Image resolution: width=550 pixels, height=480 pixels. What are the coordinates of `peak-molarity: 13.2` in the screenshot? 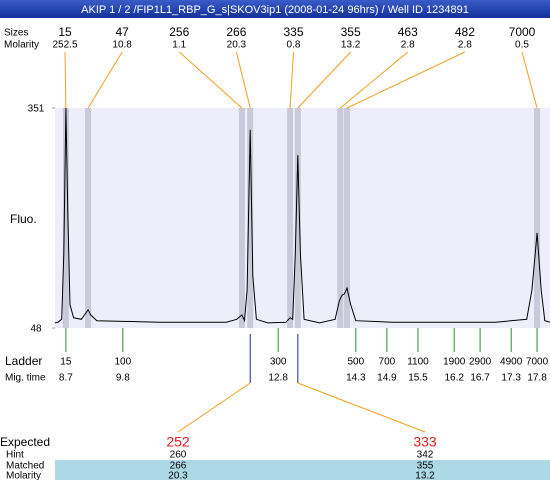 It's located at (351, 45).